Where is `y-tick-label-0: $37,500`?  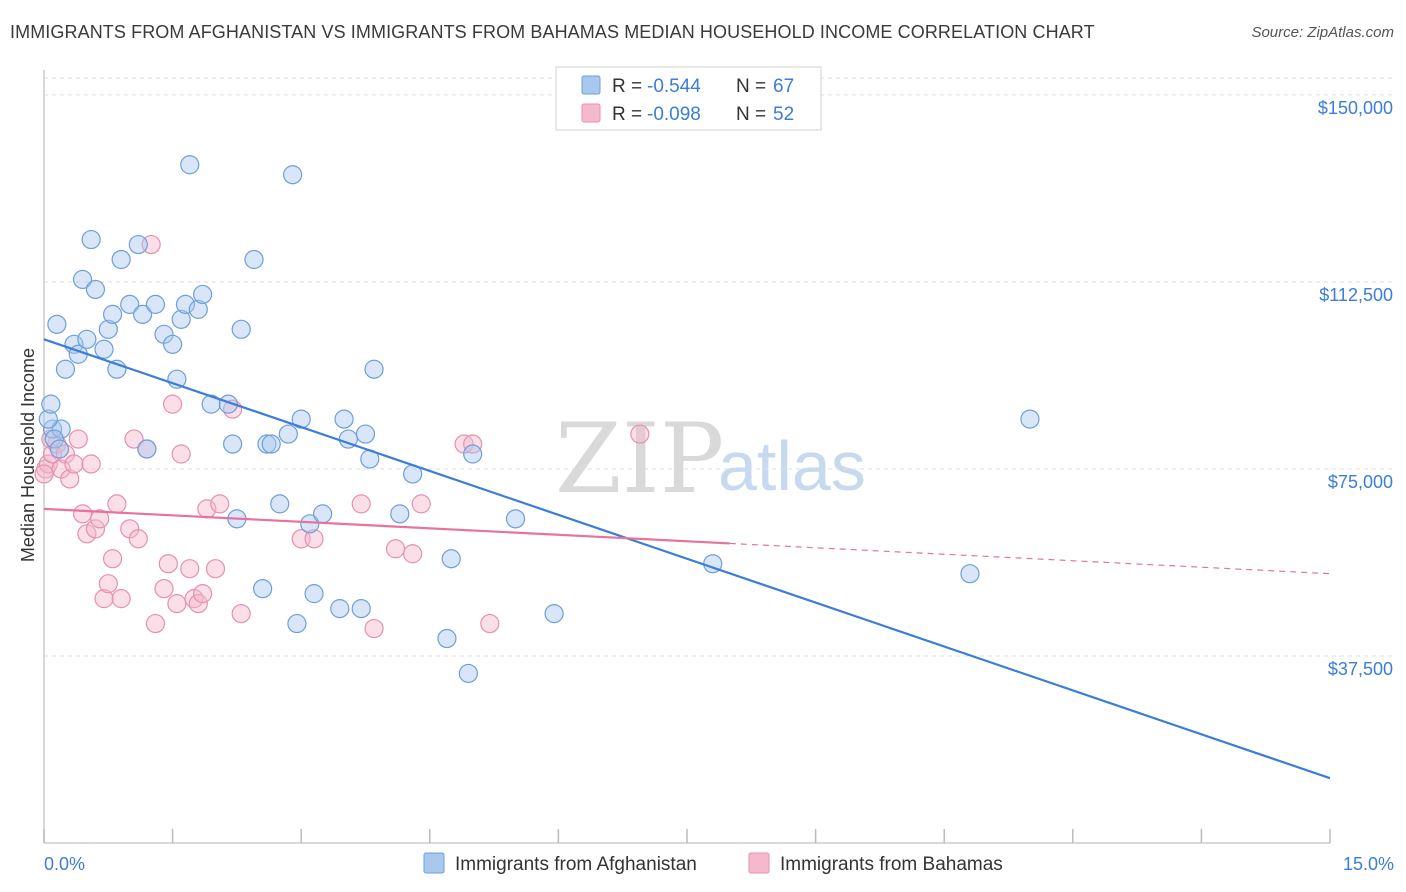
y-tick-label-0: $37,500 is located at coordinates (1360, 669).